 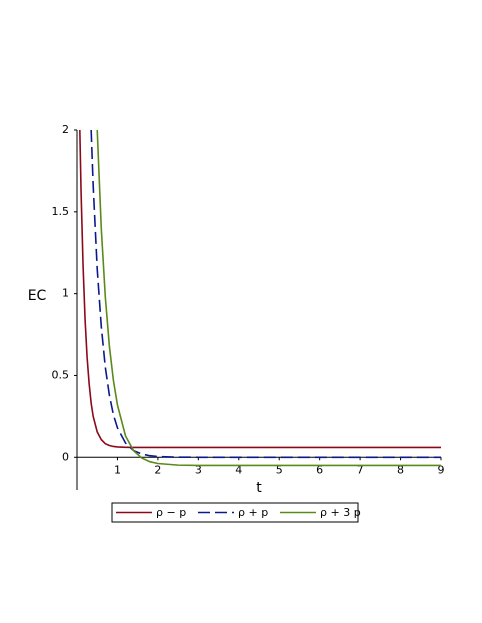 I want to click on y-tick-label: 0.5, so click(x=61, y=374).